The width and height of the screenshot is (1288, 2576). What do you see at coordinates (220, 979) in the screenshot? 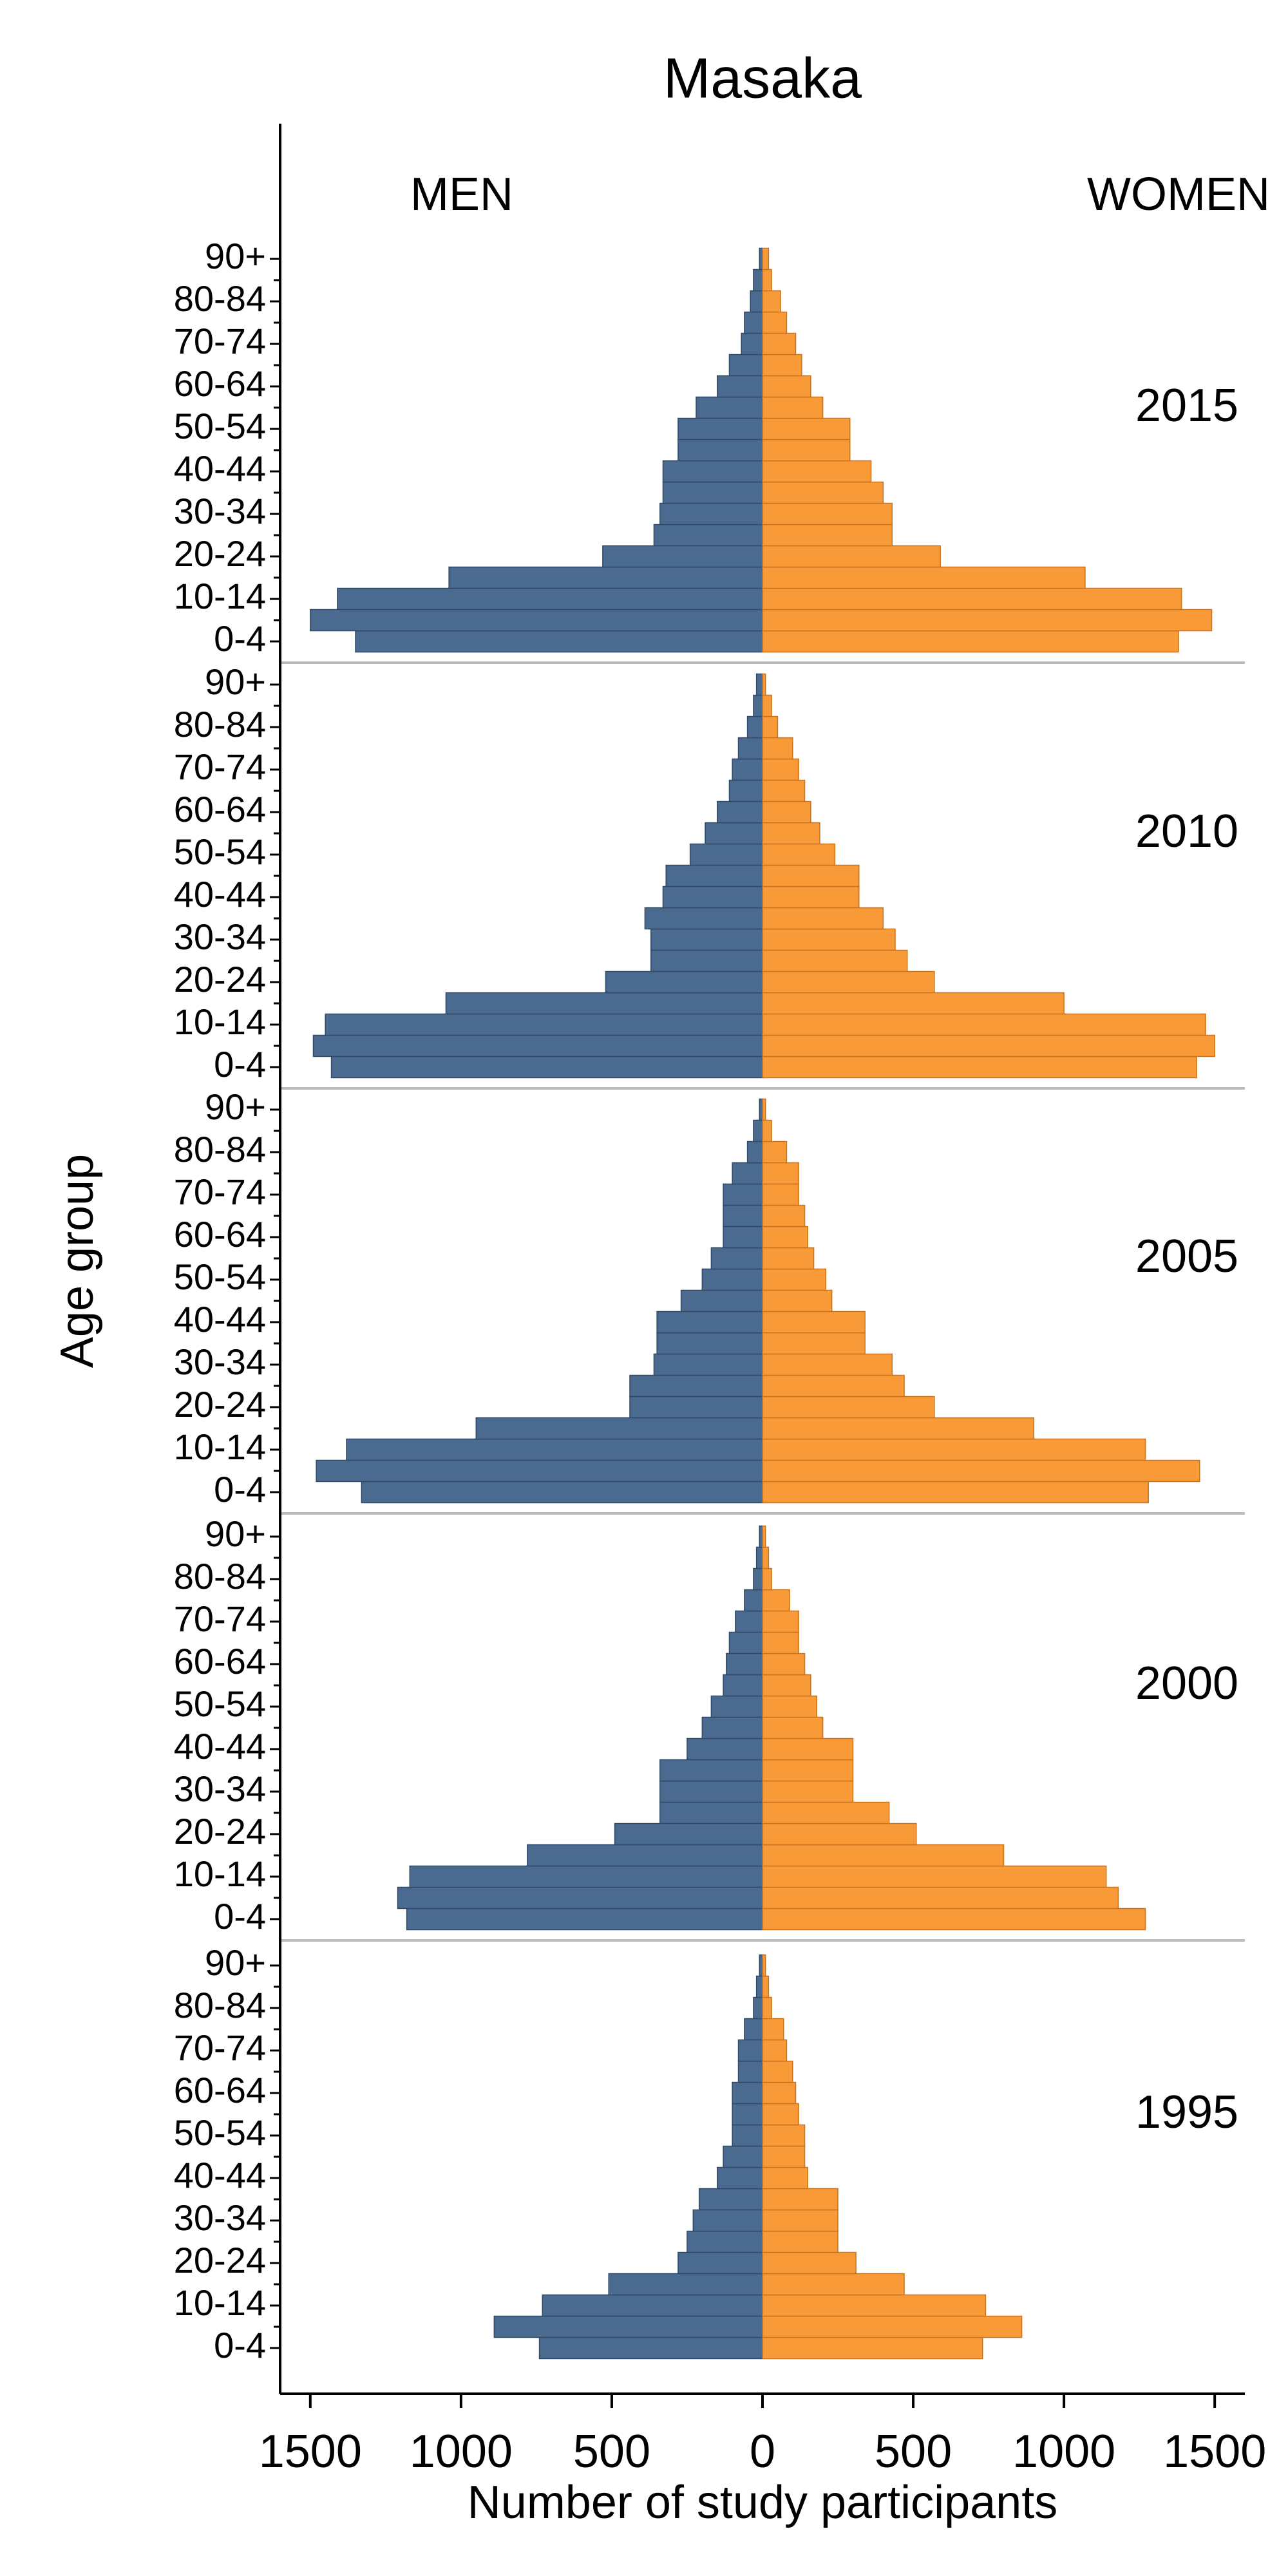
I see `y-tick-label: 20-24` at bounding box center [220, 979].